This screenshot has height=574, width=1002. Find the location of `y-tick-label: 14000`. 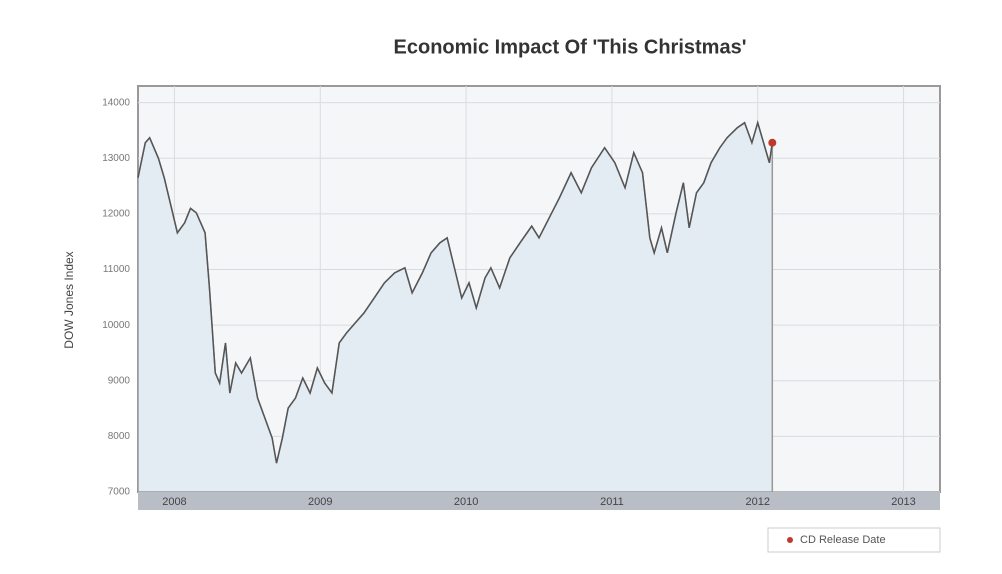

y-tick-label: 14000 is located at coordinates (116, 102).